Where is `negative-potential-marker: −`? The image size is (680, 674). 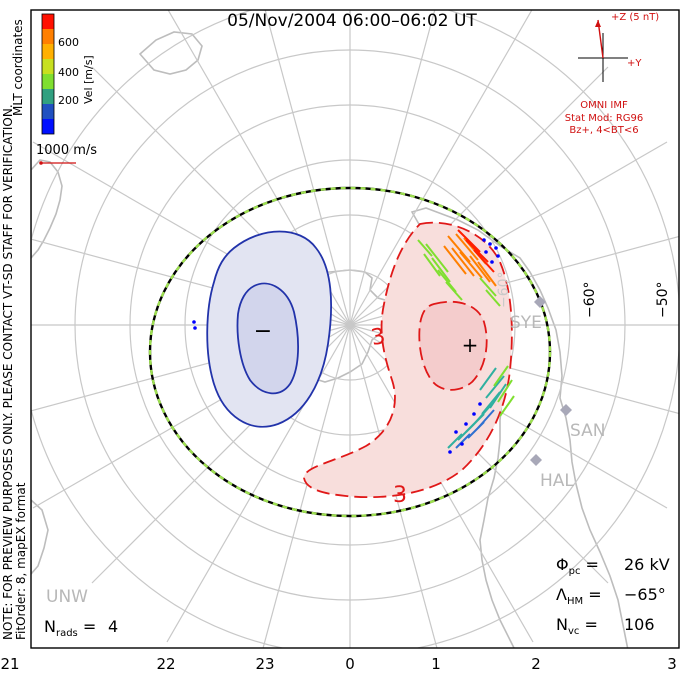
negative-potential-marker: − is located at coordinates (263, 331).